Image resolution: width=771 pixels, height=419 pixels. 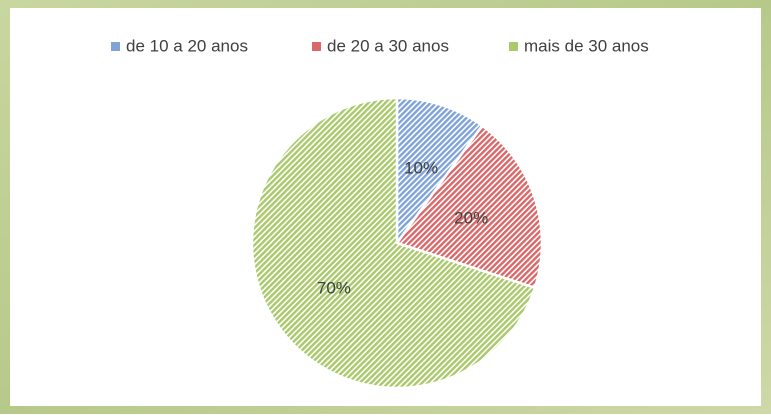 What do you see at coordinates (586, 45) in the screenshot?
I see `legend-label: mais de 30 anos` at bounding box center [586, 45].